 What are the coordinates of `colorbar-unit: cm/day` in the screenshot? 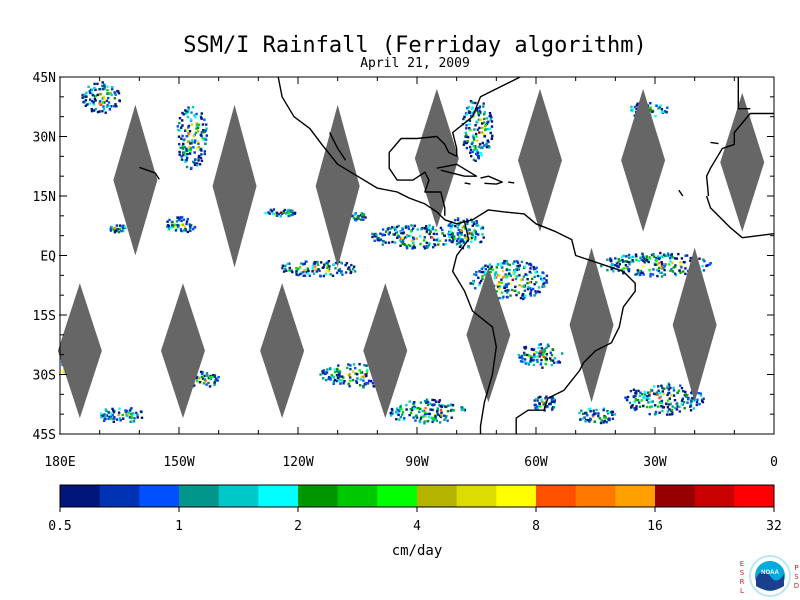 It's located at (417, 551).